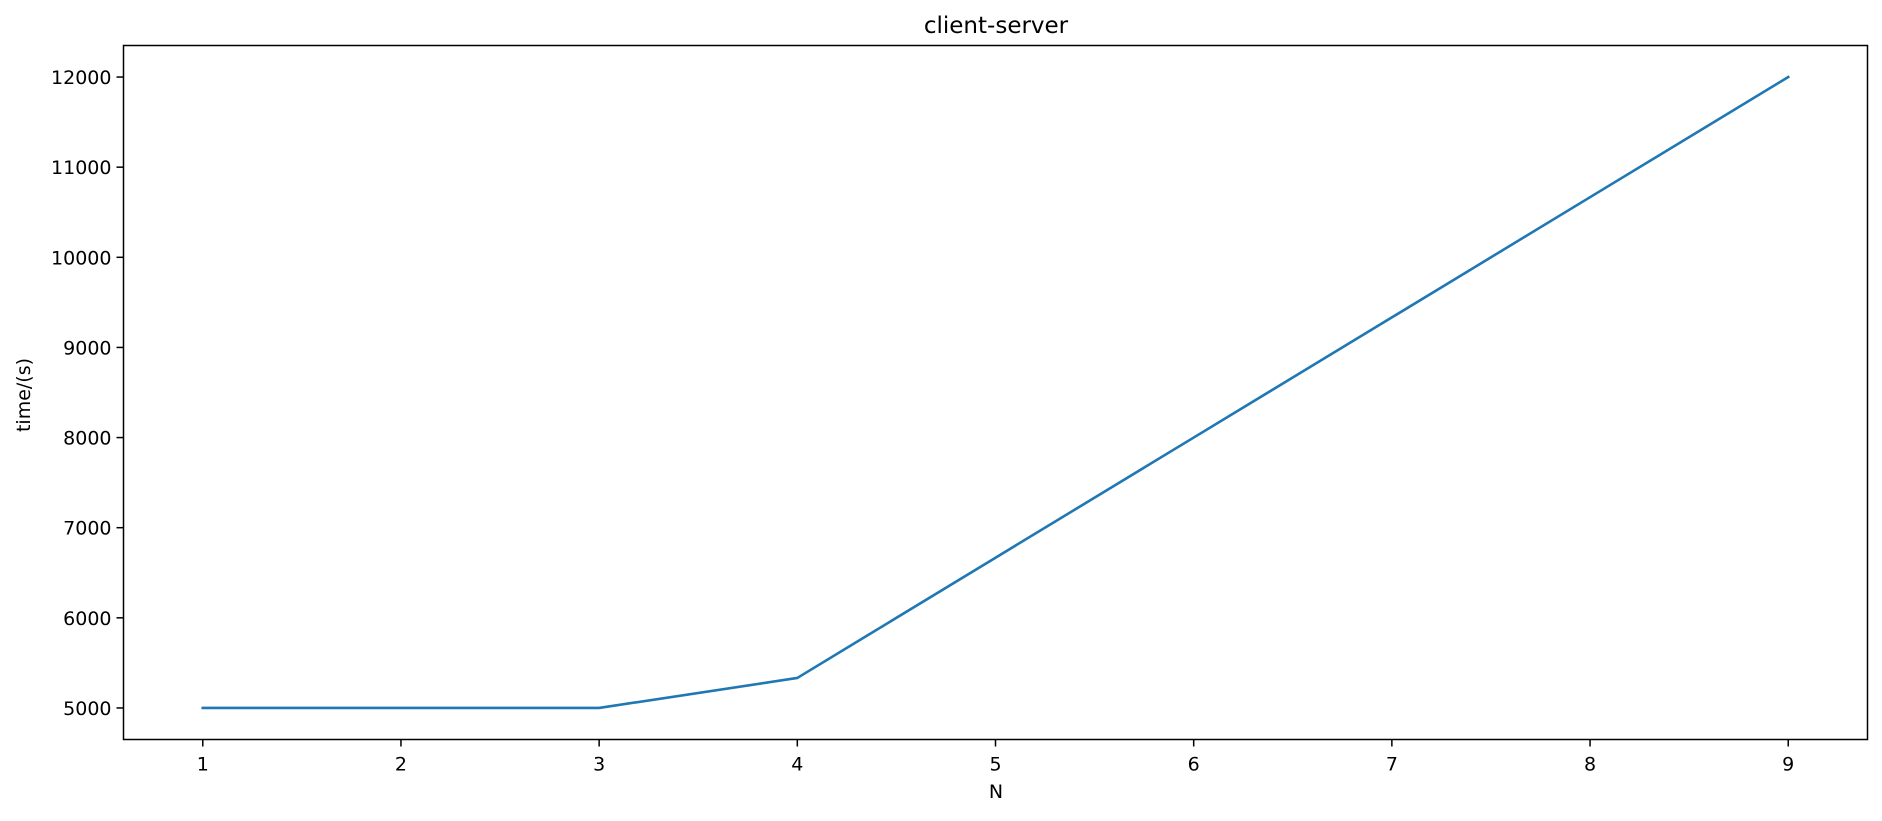 The width and height of the screenshot is (1882, 821). I want to click on y-tick-label: 6000, so click(87, 619).